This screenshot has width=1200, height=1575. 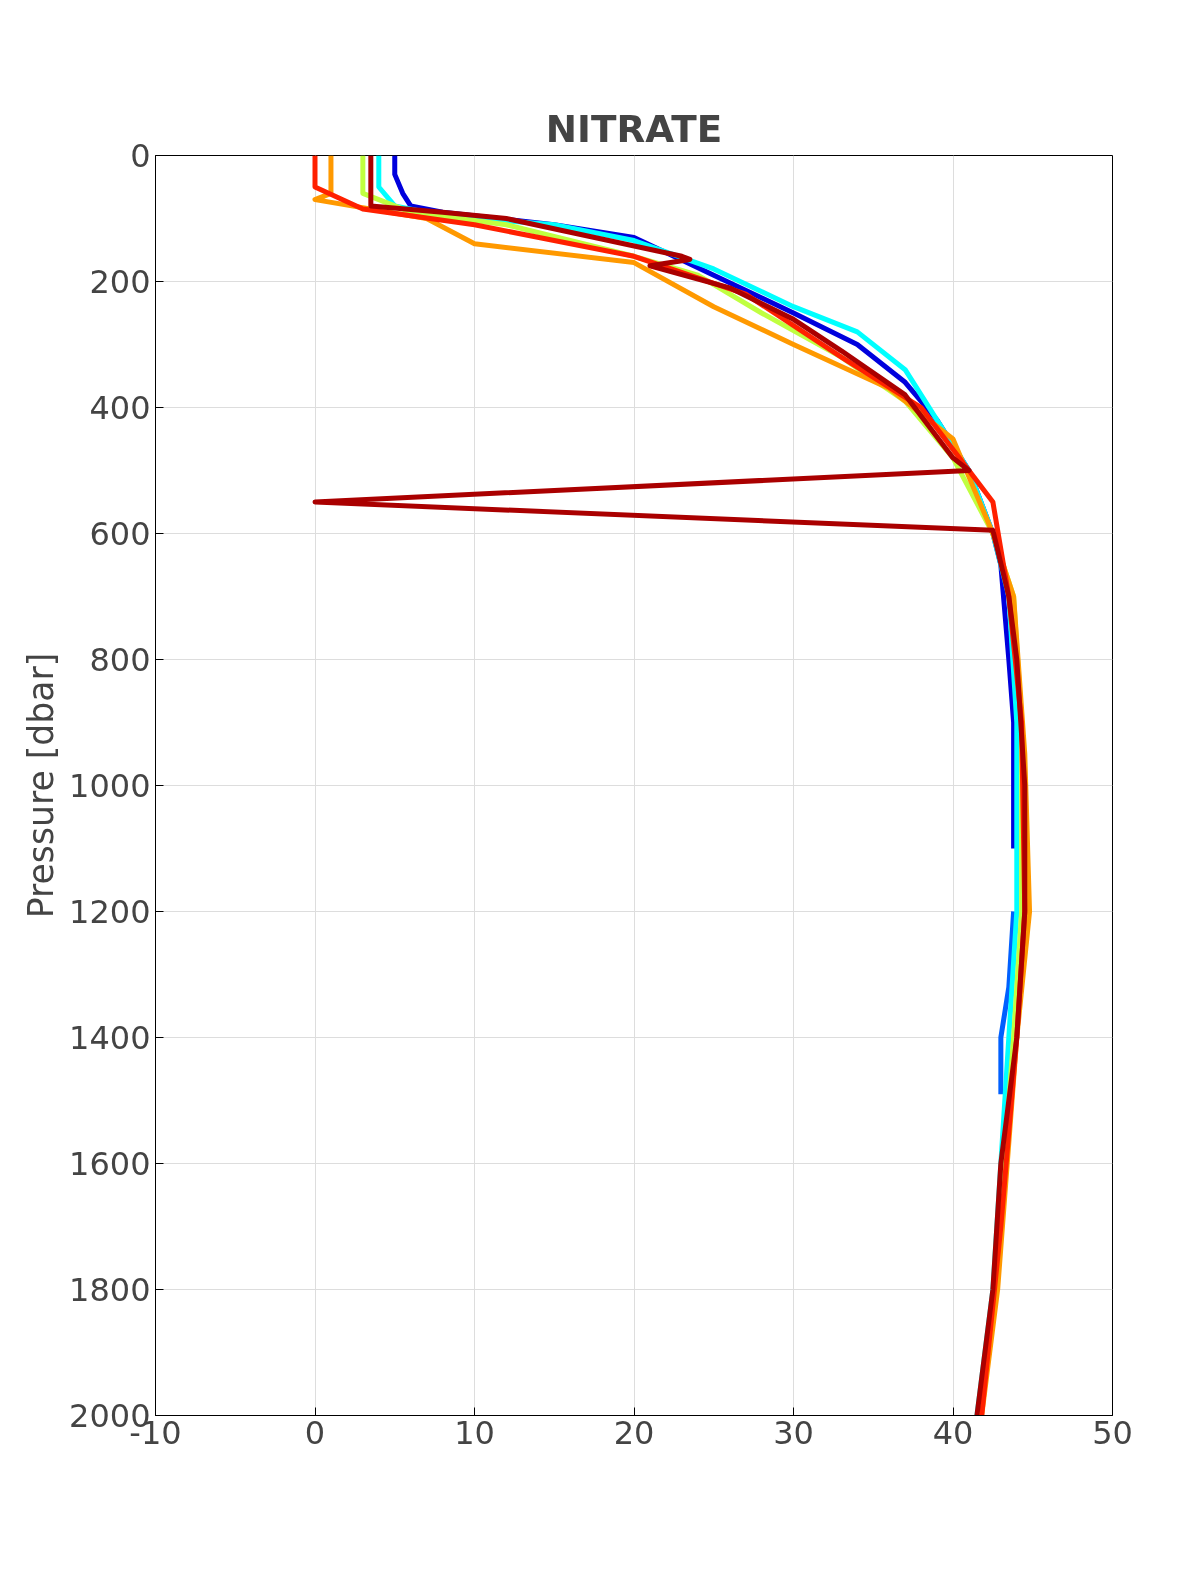 I want to click on y-tick-label: 800, so click(x=120, y=660).